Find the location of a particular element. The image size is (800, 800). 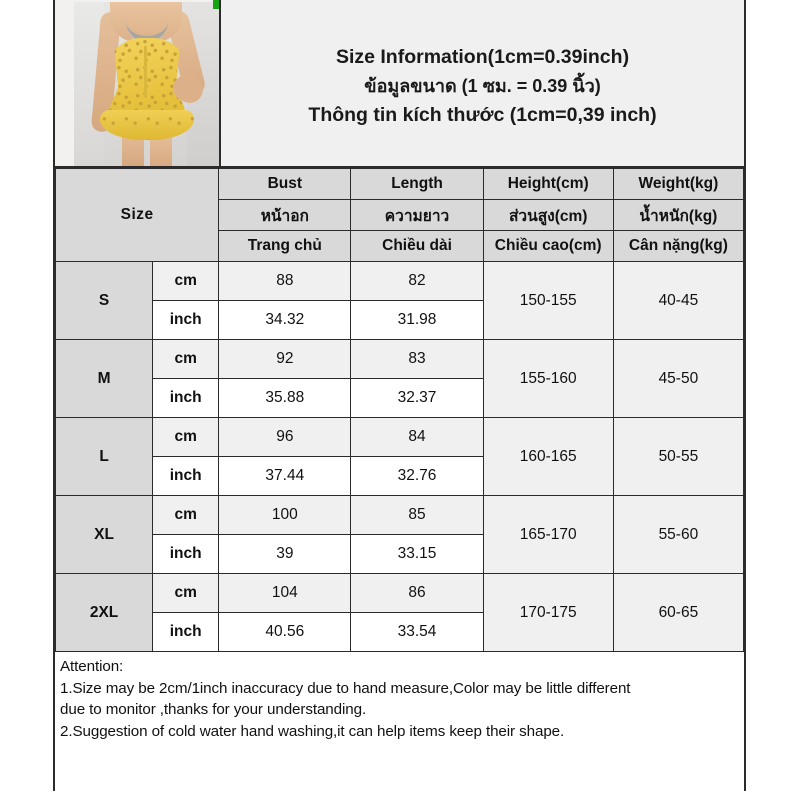

bust-cm-xl: 100 is located at coordinates (285, 515).